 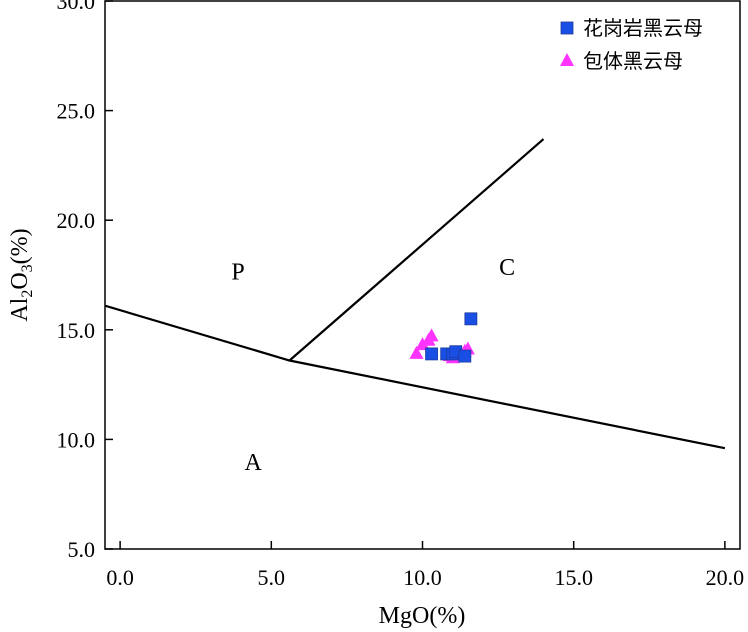 I want to click on x-tick-label: 0.0, so click(x=120, y=577).